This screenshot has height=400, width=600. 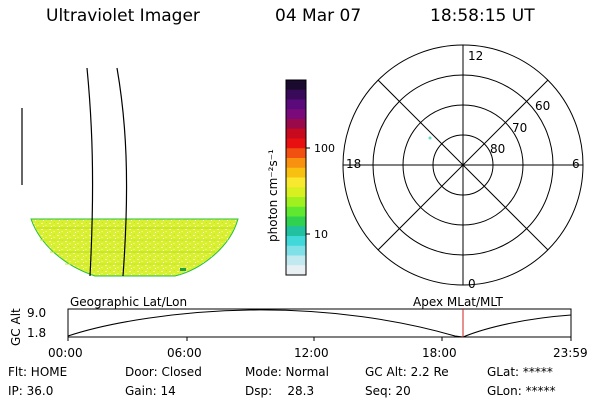 I want to click on status-flt: Flt: HOME, so click(x=38, y=372).